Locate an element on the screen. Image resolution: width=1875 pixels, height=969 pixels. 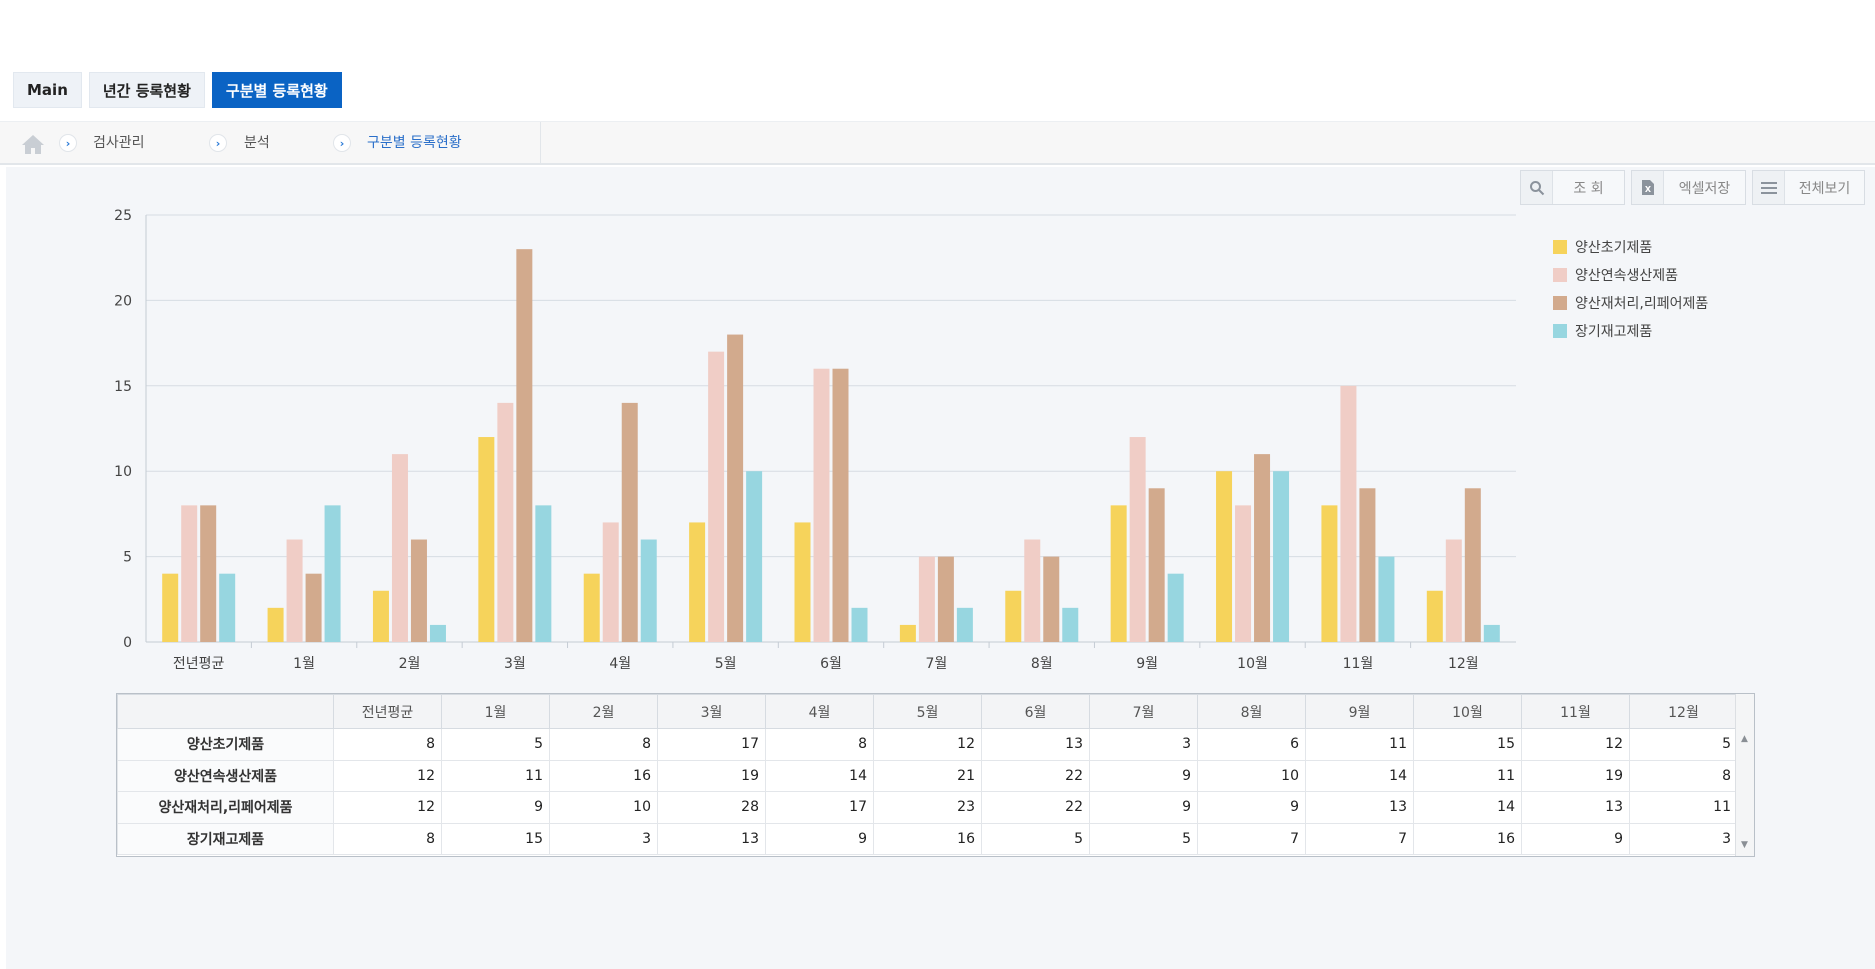
home-icon is located at coordinates (33, 144).